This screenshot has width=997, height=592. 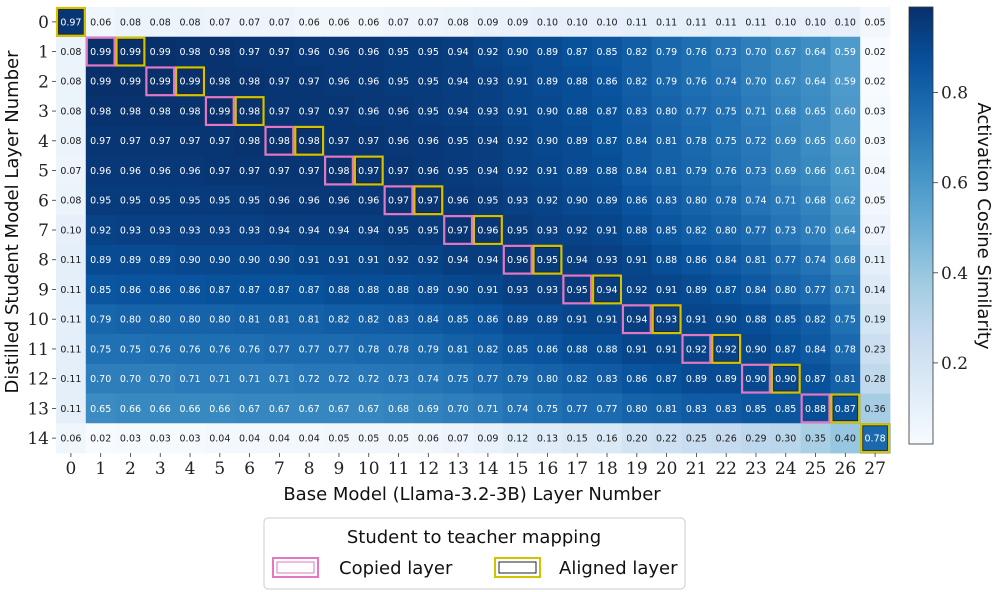 What do you see at coordinates (219, 320) in the screenshot?
I see `cell-value-label: 0.80` at bounding box center [219, 320].